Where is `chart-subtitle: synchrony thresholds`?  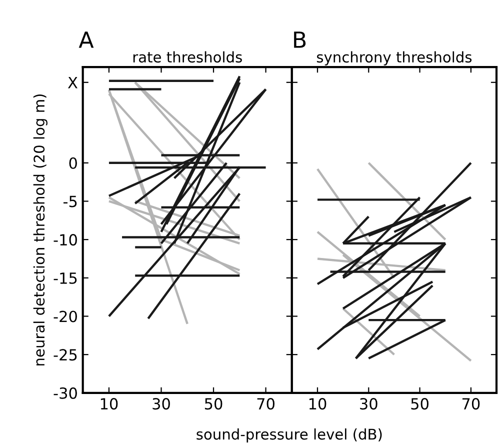 chart-subtitle: synchrony thresholds is located at coordinates (394, 58).